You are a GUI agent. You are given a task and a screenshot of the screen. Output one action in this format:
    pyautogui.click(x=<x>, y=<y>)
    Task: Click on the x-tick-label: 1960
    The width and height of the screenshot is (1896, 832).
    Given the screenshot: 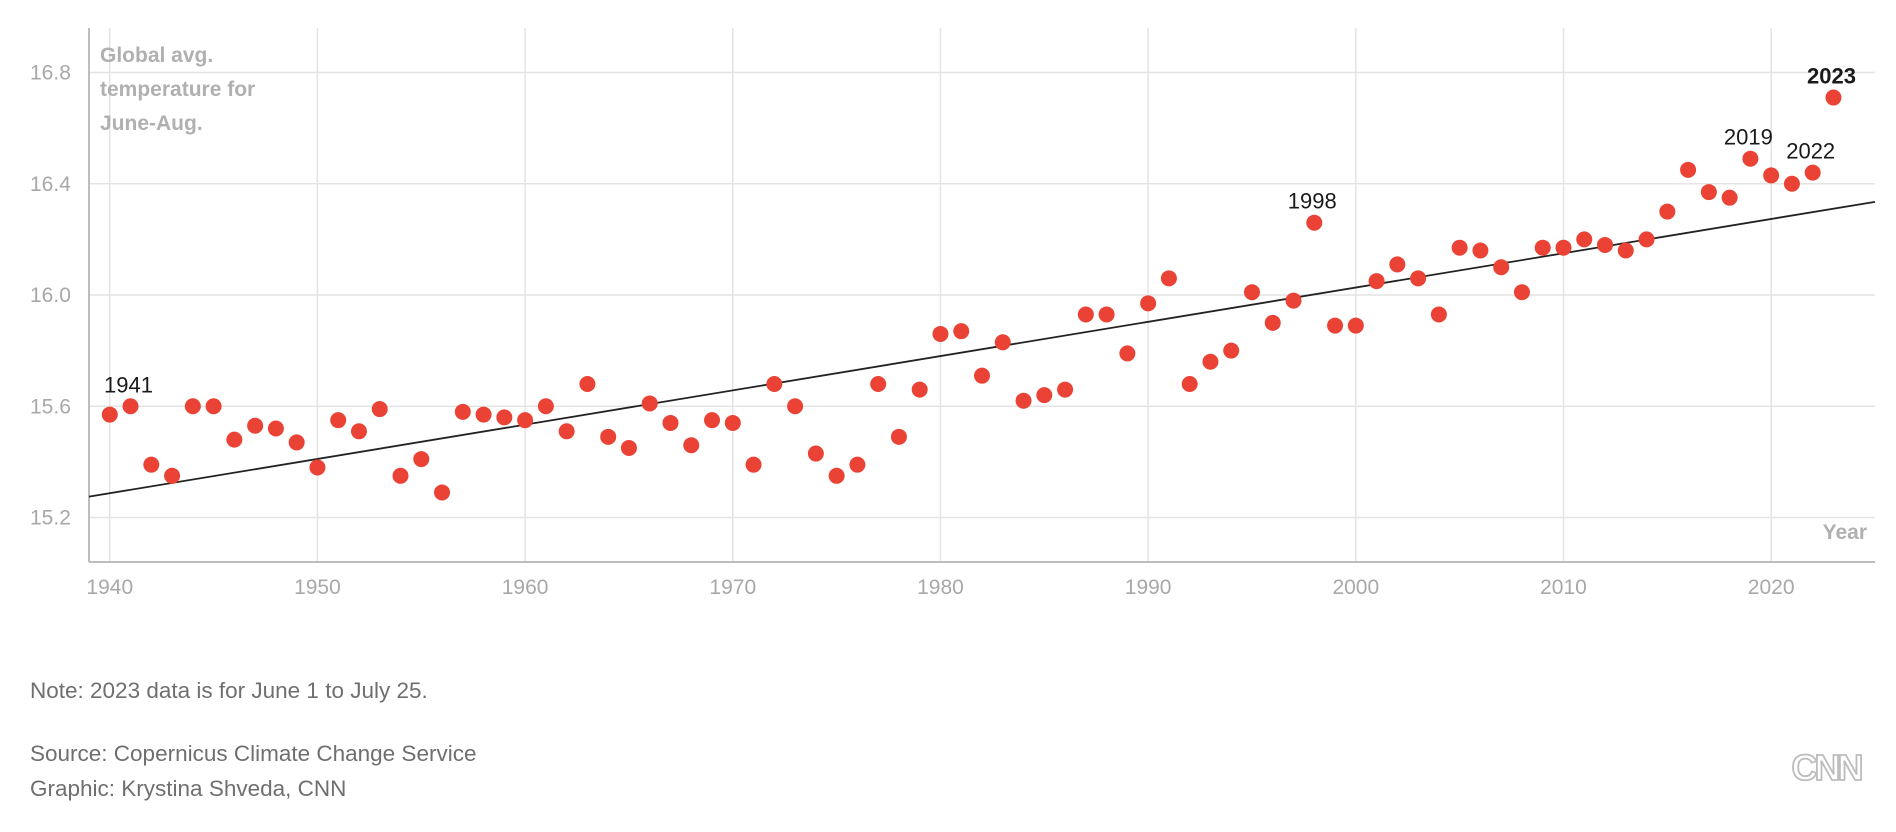 What is the action you would take?
    pyautogui.click(x=525, y=587)
    